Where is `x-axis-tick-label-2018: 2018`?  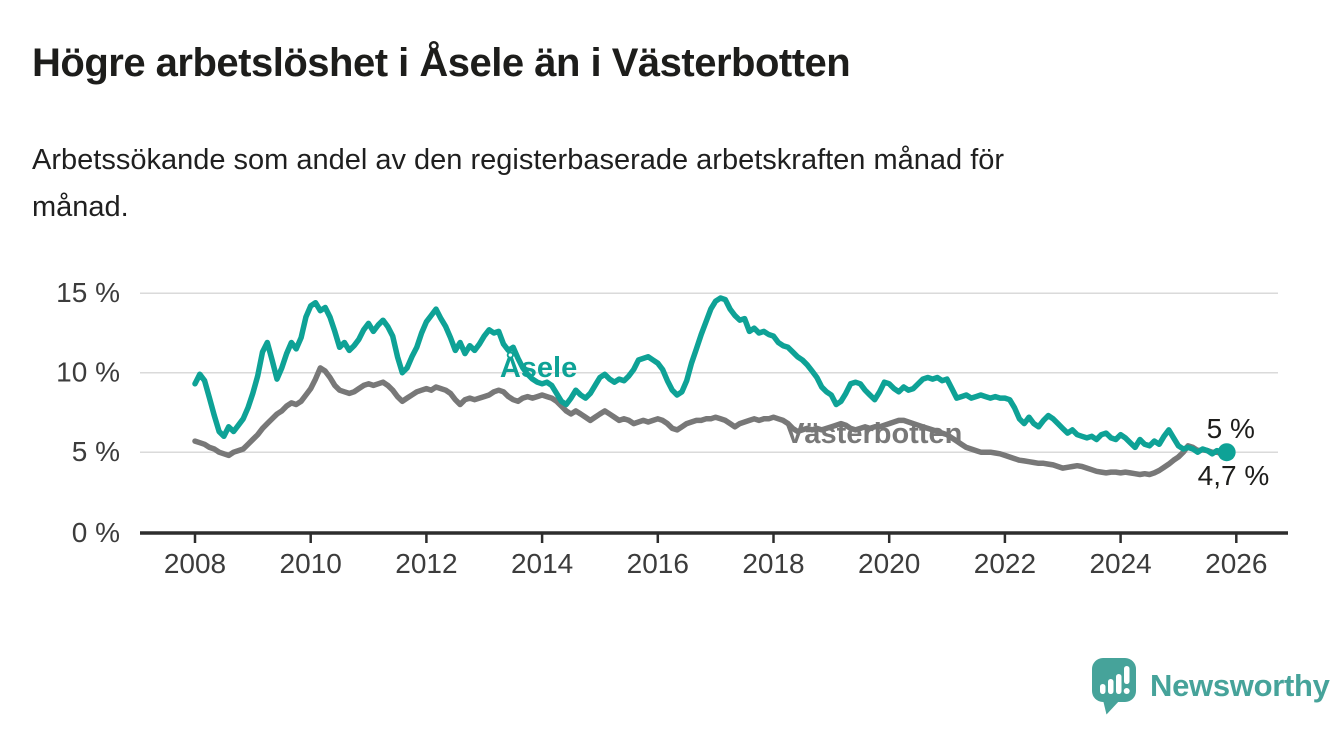
x-axis-tick-label-2018: 2018 is located at coordinates (773, 563).